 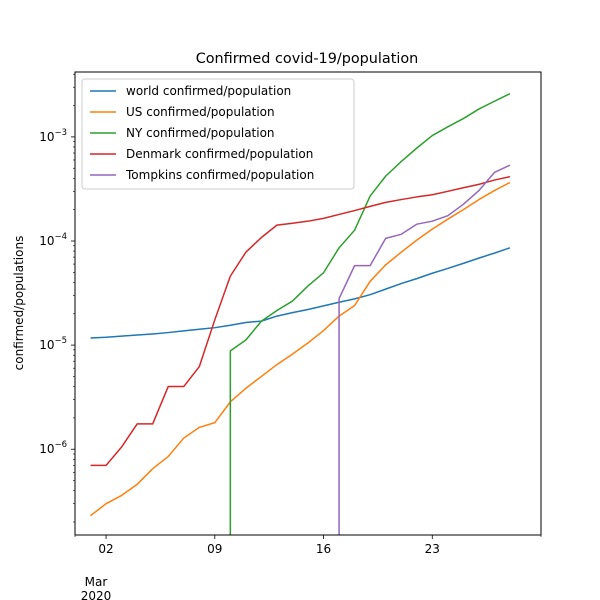 What do you see at coordinates (200, 112) in the screenshot?
I see `legend-label: US confirmed/population` at bounding box center [200, 112].